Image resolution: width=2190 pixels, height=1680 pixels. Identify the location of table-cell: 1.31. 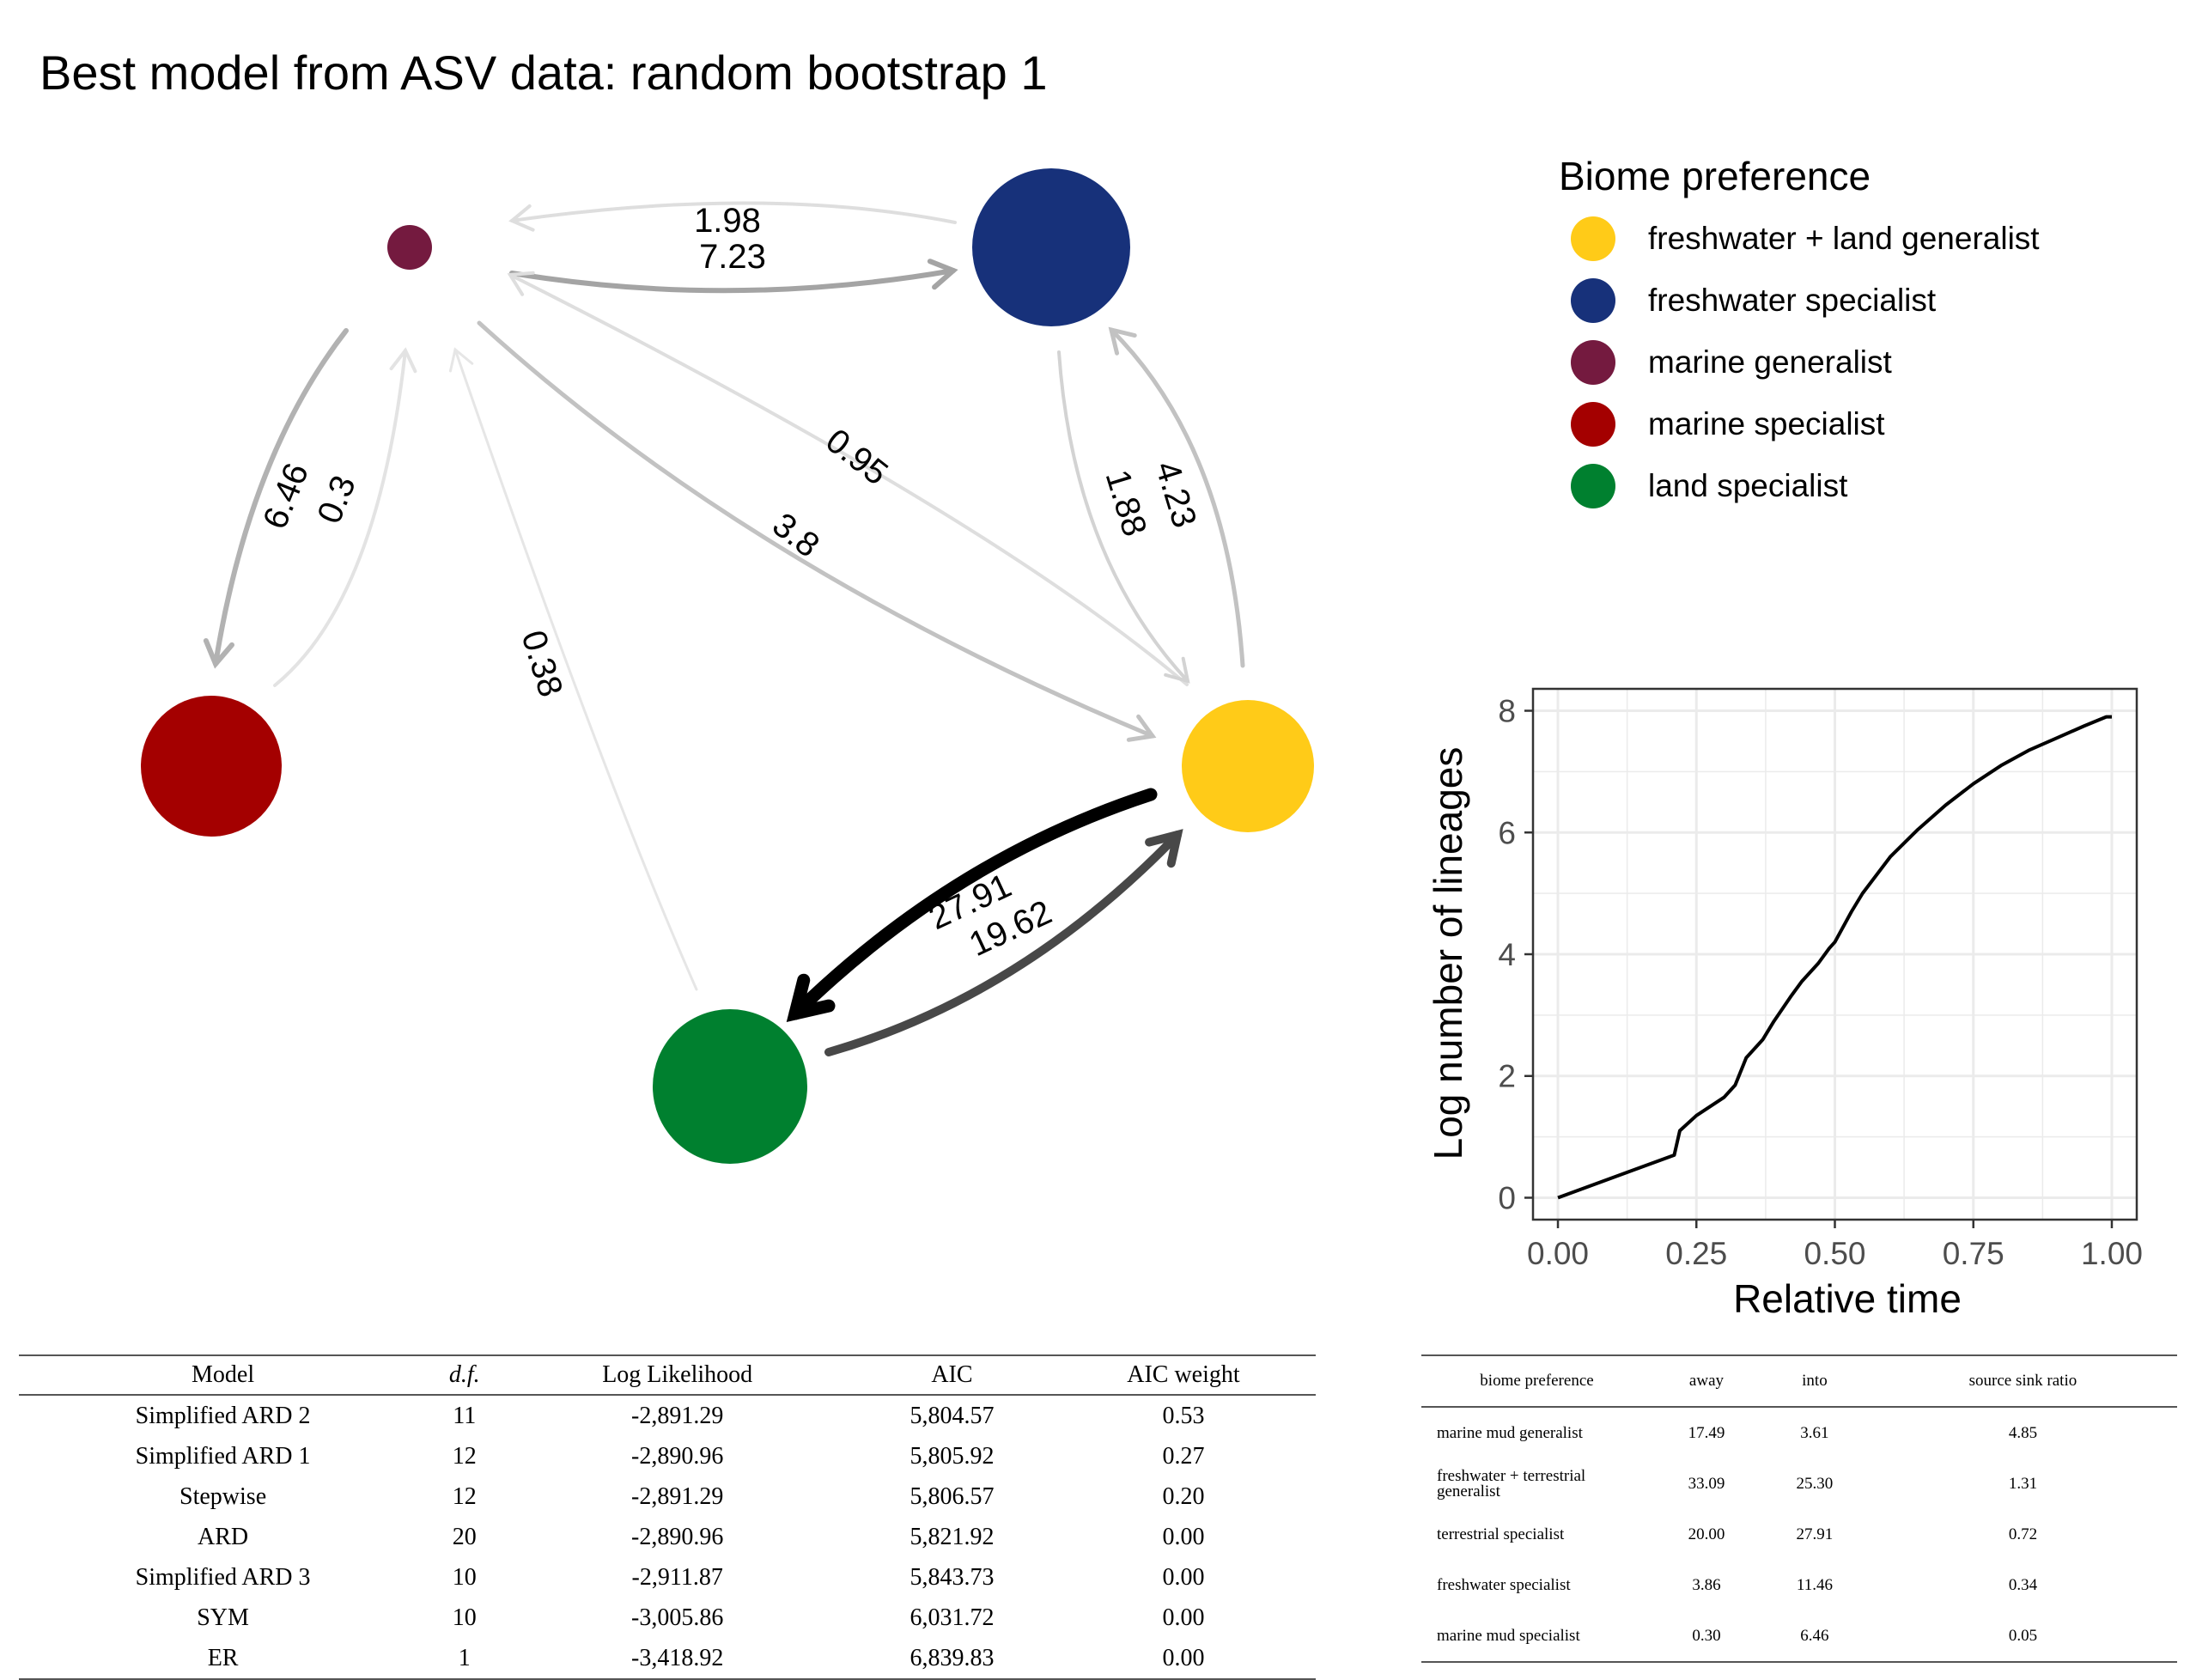
(2023, 1483).